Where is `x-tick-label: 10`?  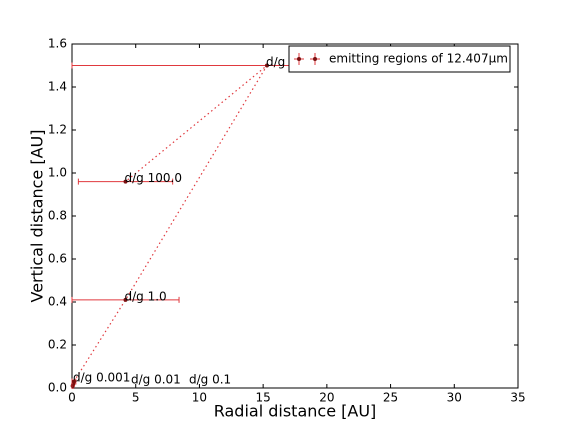
x-tick-label: 10 is located at coordinates (199, 398).